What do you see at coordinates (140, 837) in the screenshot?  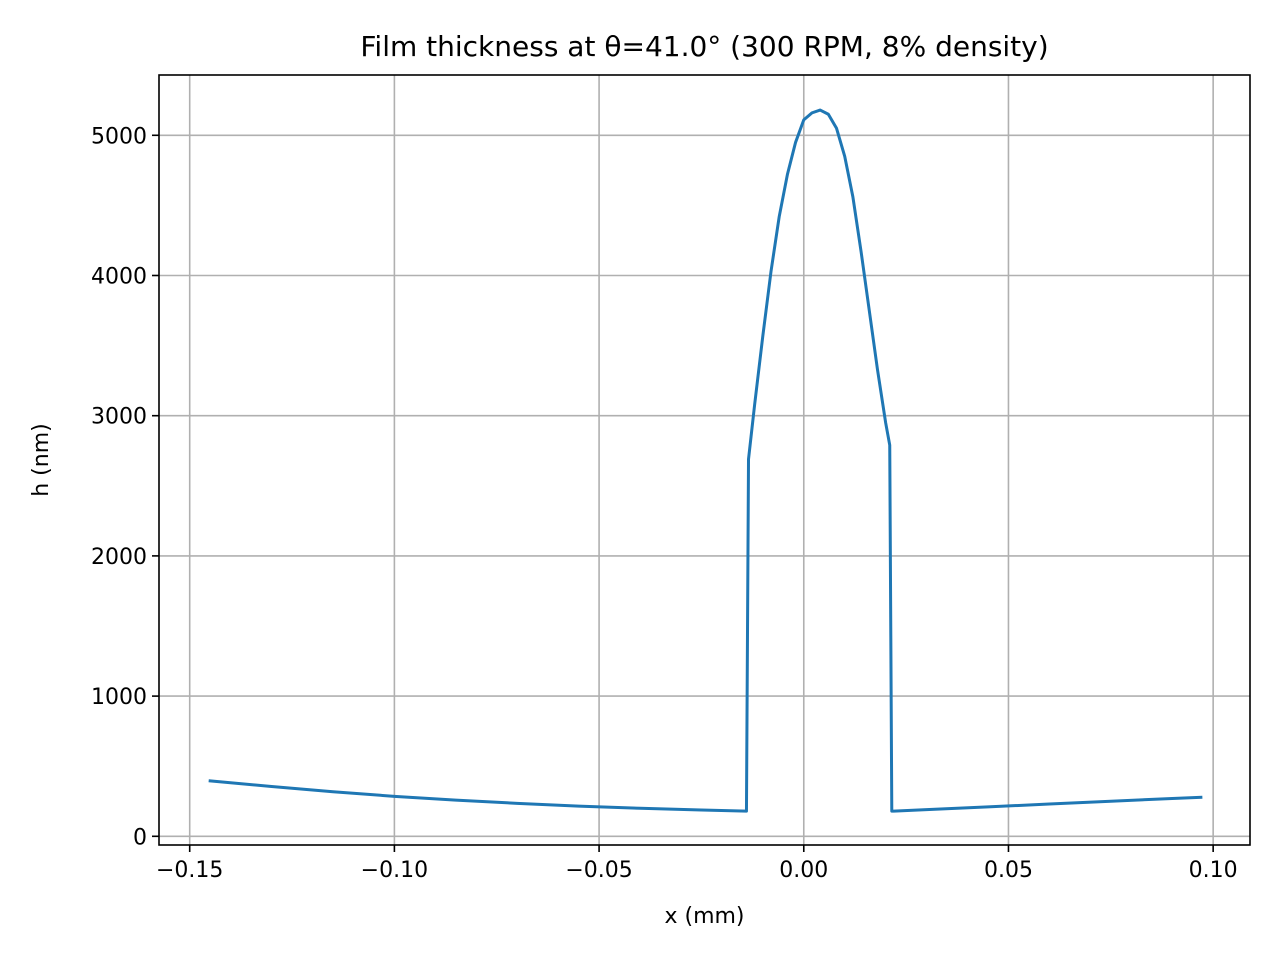 I see `y-tick-label: 0` at bounding box center [140, 837].